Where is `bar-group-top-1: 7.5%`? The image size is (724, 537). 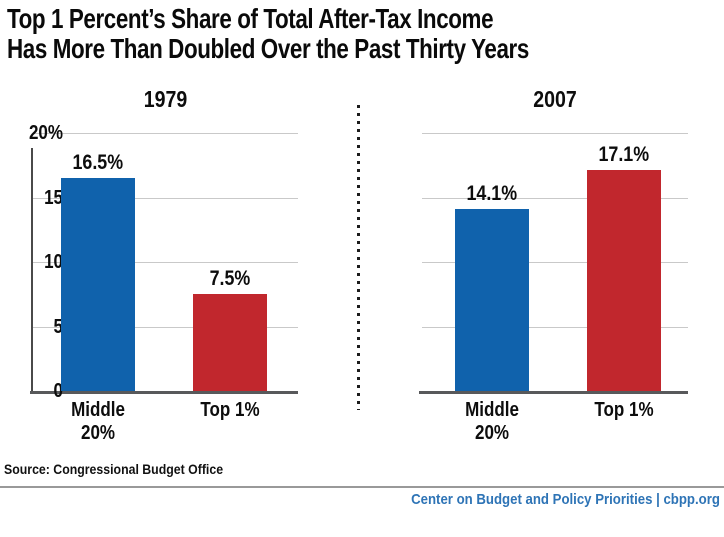 bar-group-top-1: 7.5% is located at coordinates (230, 329).